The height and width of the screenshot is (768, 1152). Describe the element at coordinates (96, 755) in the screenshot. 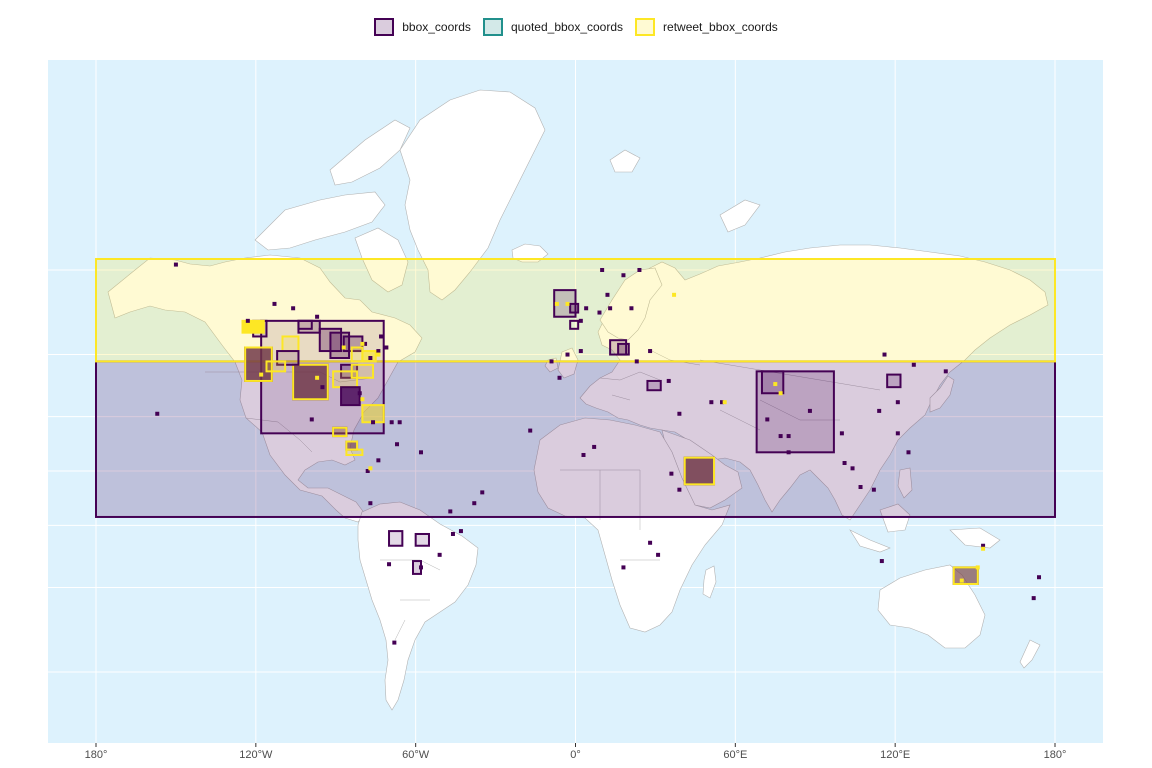

I see `x-tick-label-0: 180°` at that location.